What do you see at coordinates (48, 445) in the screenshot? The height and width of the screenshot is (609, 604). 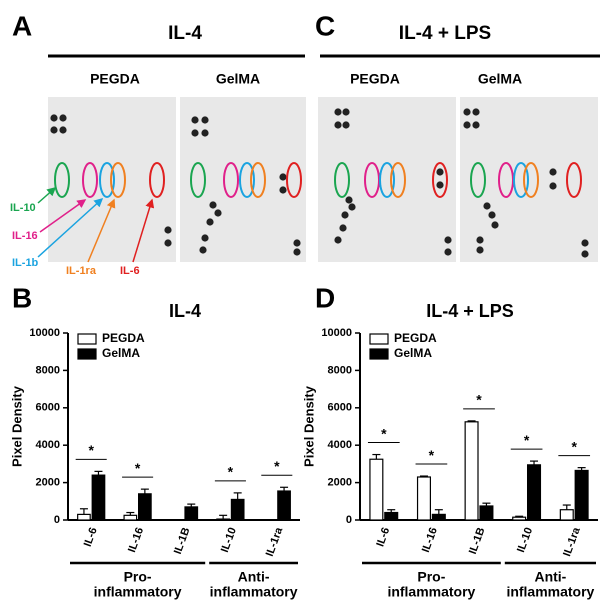 I see `y-tick-label: 4000` at bounding box center [48, 445].